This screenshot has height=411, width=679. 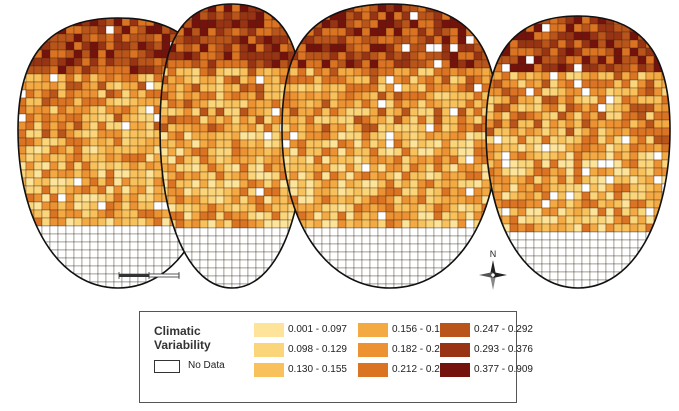 What do you see at coordinates (503, 329) in the screenshot?
I see `legend-label: 0.247 - 0.292` at bounding box center [503, 329].